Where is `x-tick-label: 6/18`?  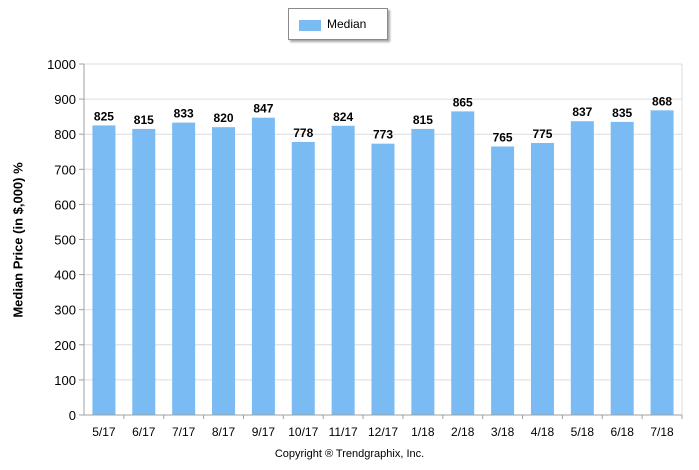 x-tick-label: 6/18 is located at coordinates (623, 432).